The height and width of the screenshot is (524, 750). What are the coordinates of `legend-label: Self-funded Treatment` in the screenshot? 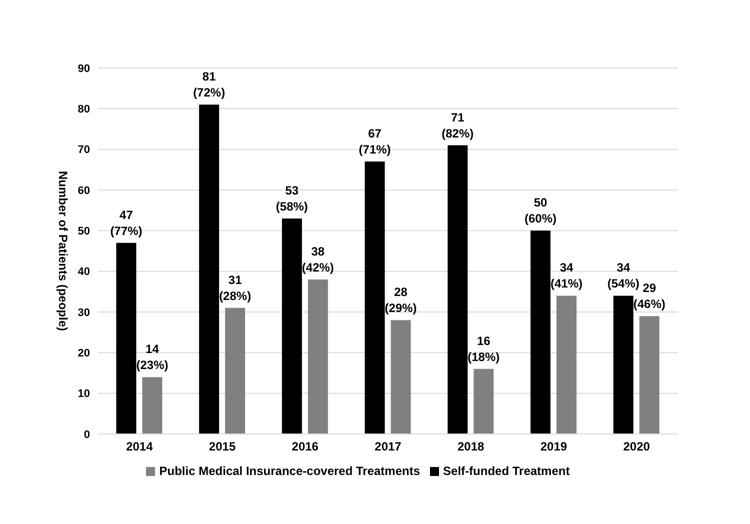 It's located at (506, 471).